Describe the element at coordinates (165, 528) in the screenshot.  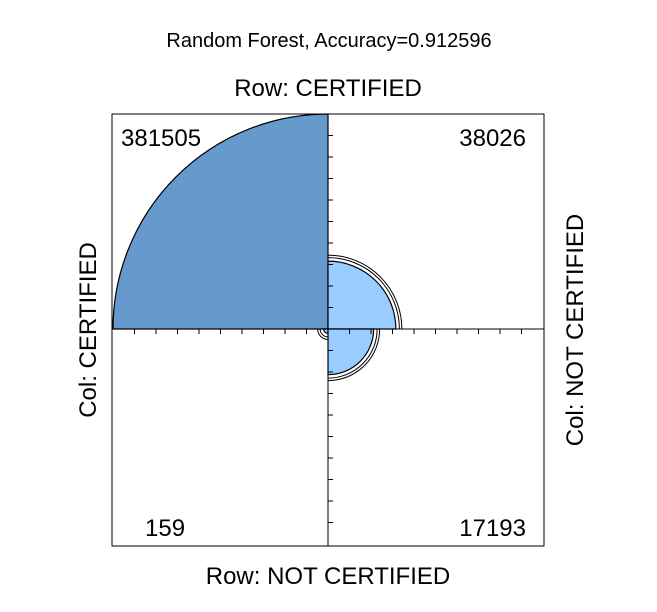
I see `cell-label-bottom-left: 159` at that location.